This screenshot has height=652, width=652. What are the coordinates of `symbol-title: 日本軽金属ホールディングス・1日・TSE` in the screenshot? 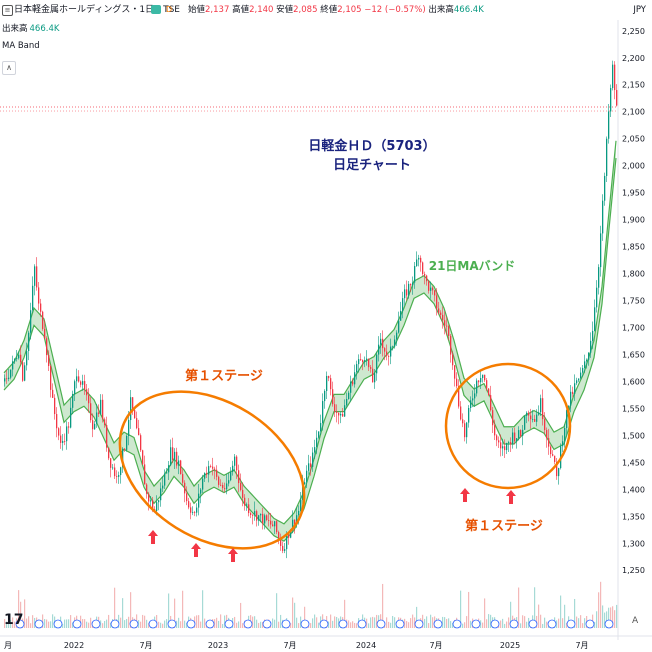 It's located at (97, 10).